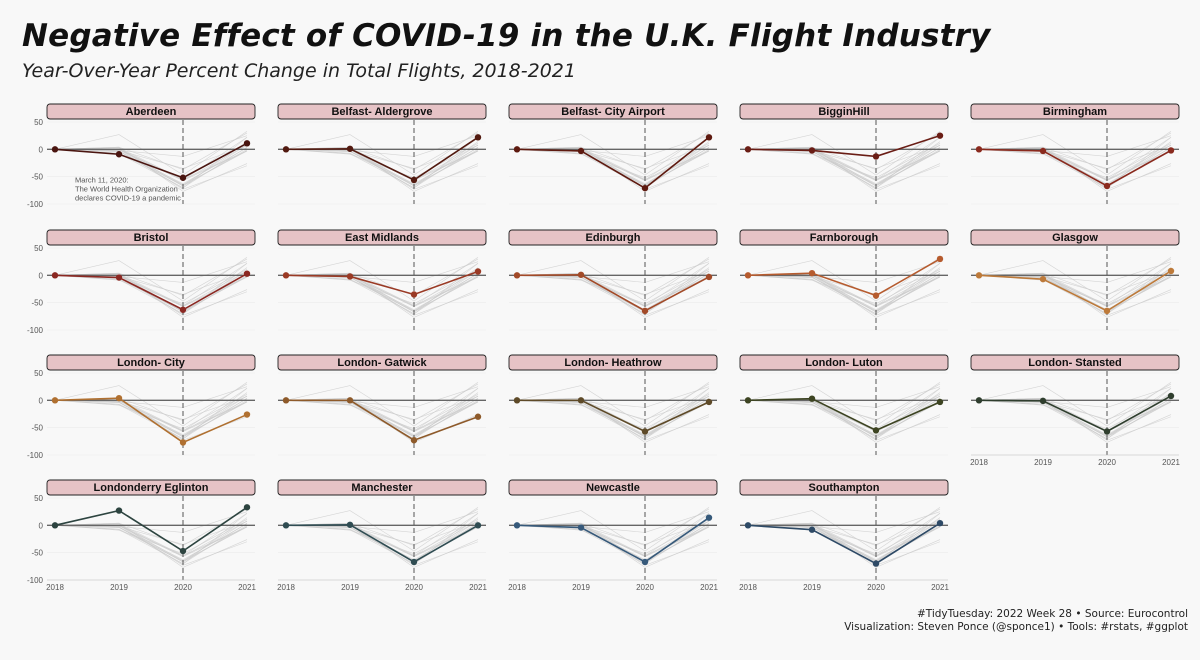  I want to click on data-point-londonderry-eglinton-2020, so click(183, 551).